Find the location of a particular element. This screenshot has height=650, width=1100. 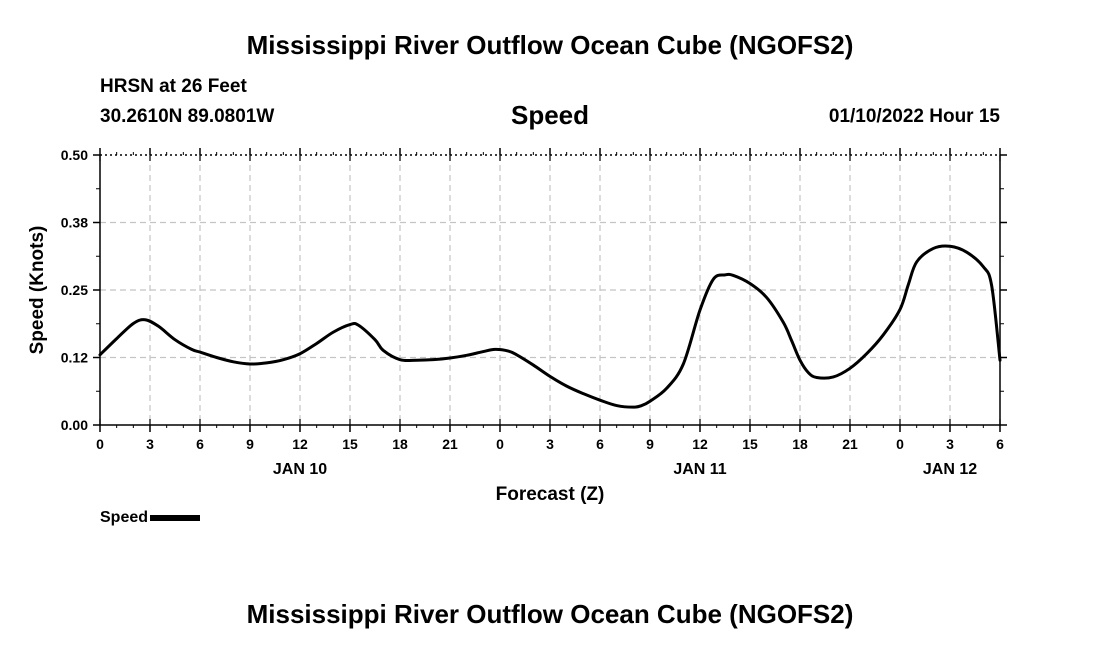

legend-label: Speed is located at coordinates (124, 517).